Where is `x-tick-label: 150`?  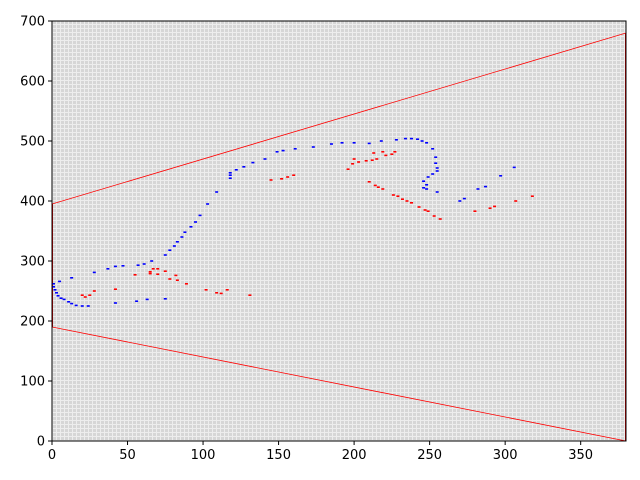 x-tick-label: 150 is located at coordinates (278, 455).